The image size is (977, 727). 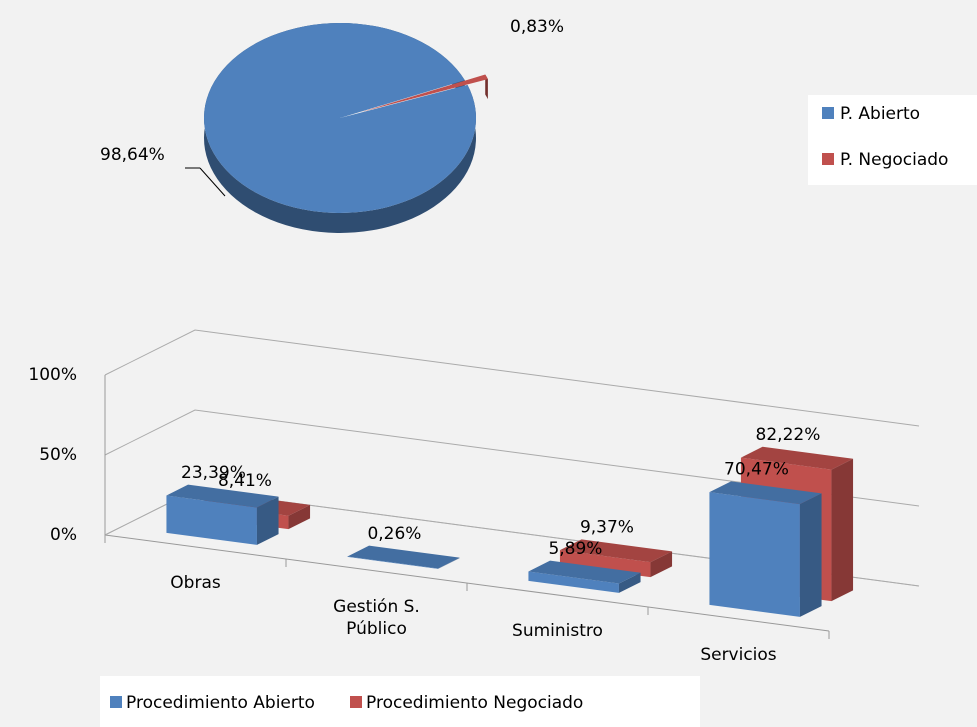 I want to click on y-tick-label: 100%, so click(x=52, y=375).